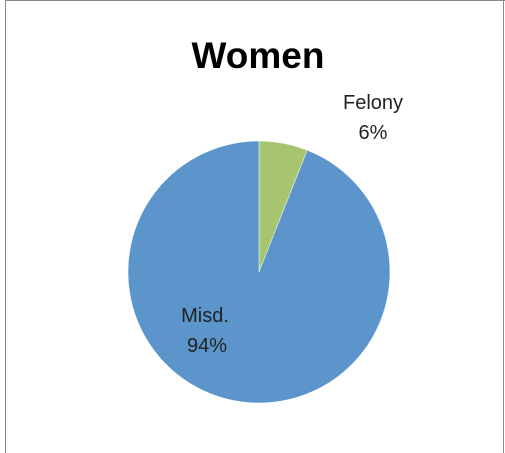  What do you see at coordinates (255, 0) in the screenshot?
I see `chart-border-top` at bounding box center [255, 0].